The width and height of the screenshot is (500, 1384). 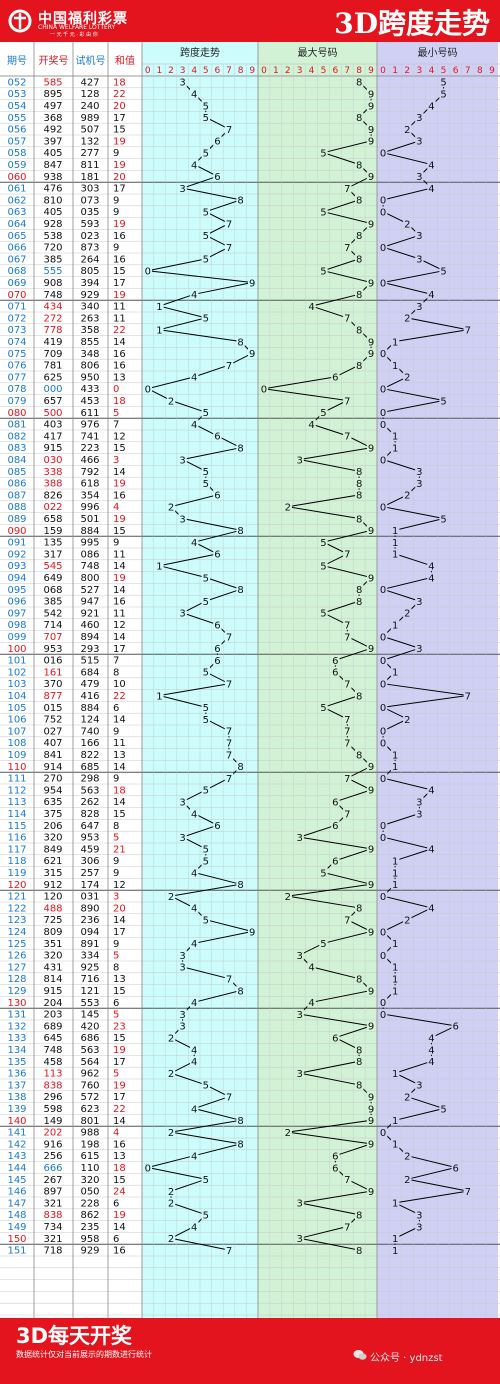 I want to click on trial-number: 748, so click(x=89, y=566).